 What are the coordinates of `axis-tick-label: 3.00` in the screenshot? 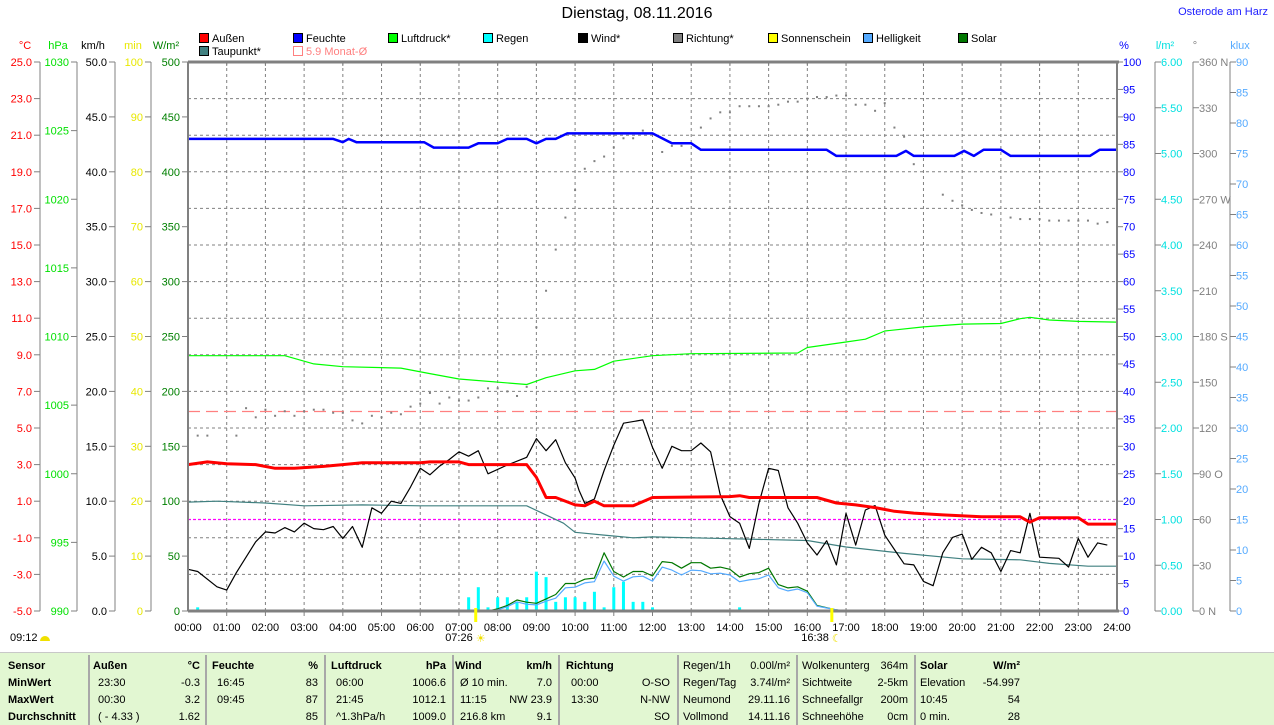 It's located at (1171, 338).